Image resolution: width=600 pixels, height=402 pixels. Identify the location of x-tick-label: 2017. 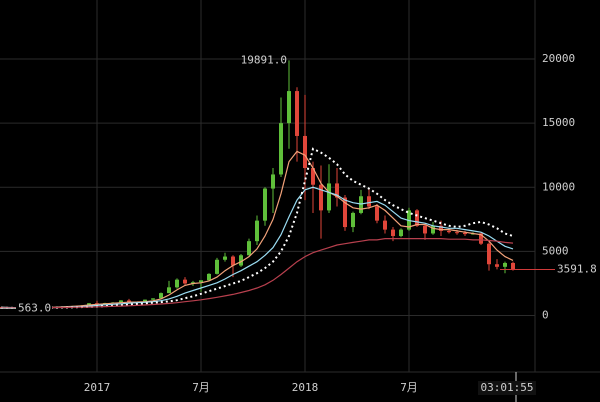
(97, 387).